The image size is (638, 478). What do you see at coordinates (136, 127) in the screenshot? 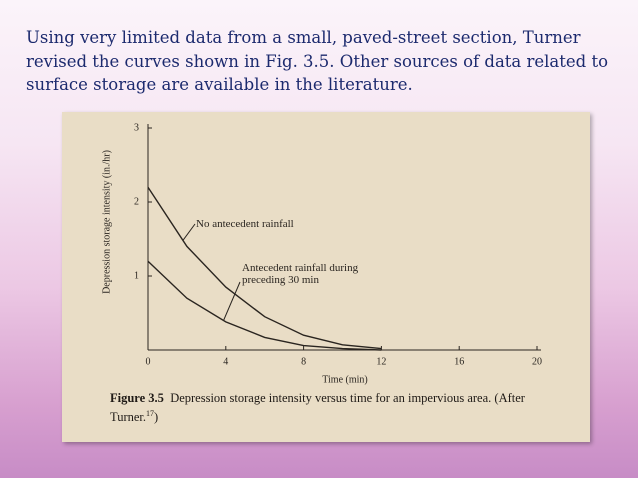
I see `y-tick-label: 3` at bounding box center [136, 127].